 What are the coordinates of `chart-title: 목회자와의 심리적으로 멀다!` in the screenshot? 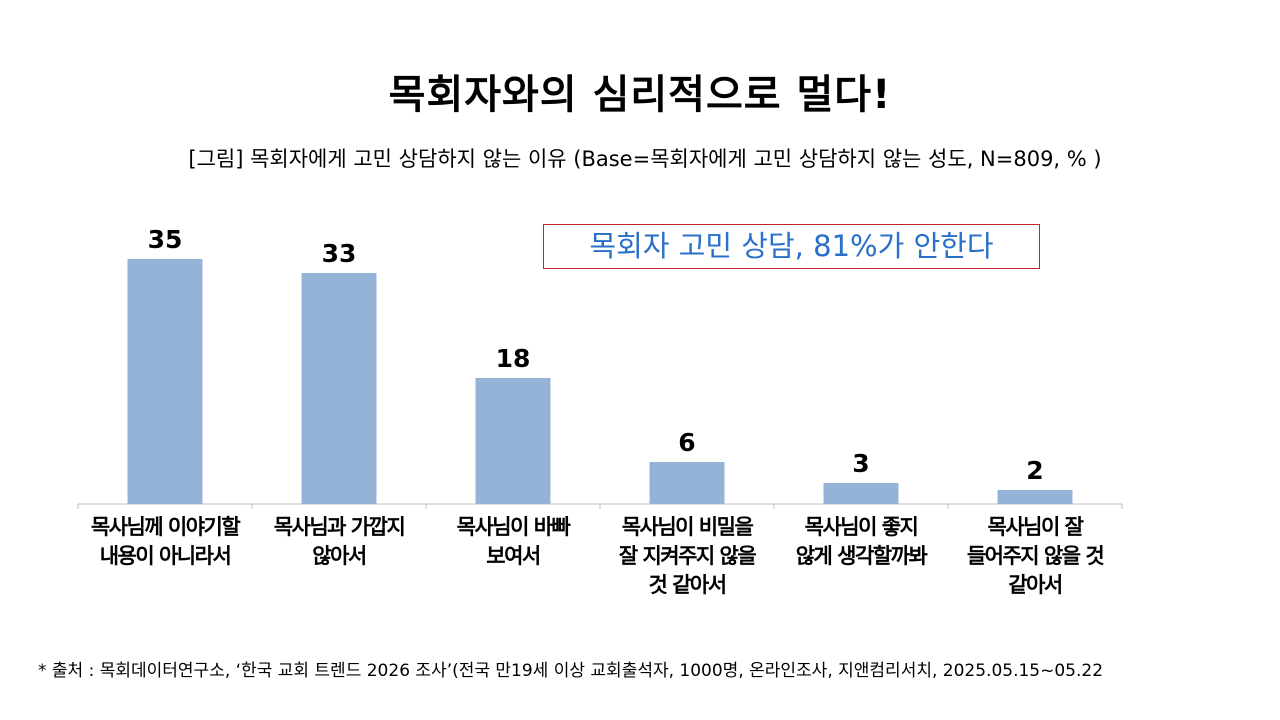 It's located at (640, 95).